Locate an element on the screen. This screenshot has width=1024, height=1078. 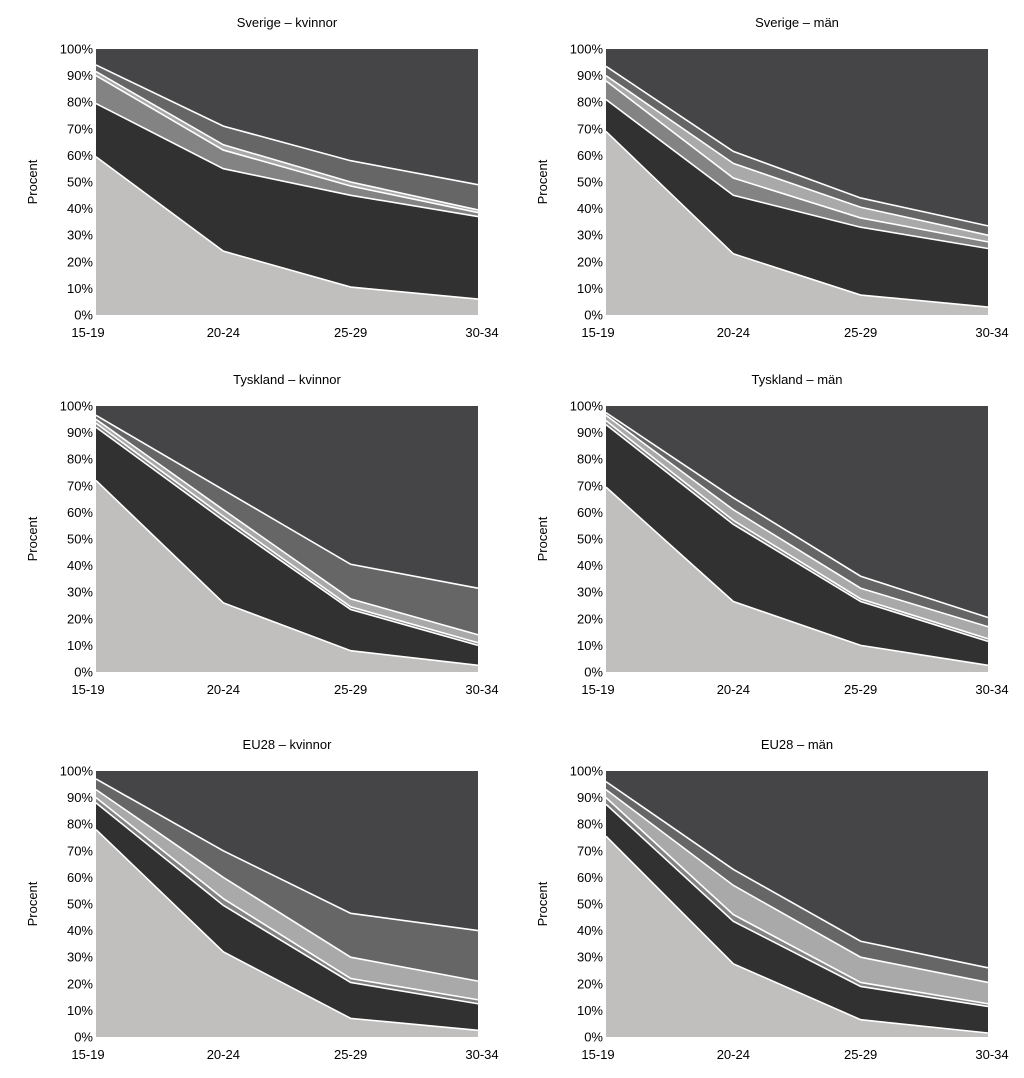
chart-title: Sverige – kvinnor is located at coordinates (287, 22).